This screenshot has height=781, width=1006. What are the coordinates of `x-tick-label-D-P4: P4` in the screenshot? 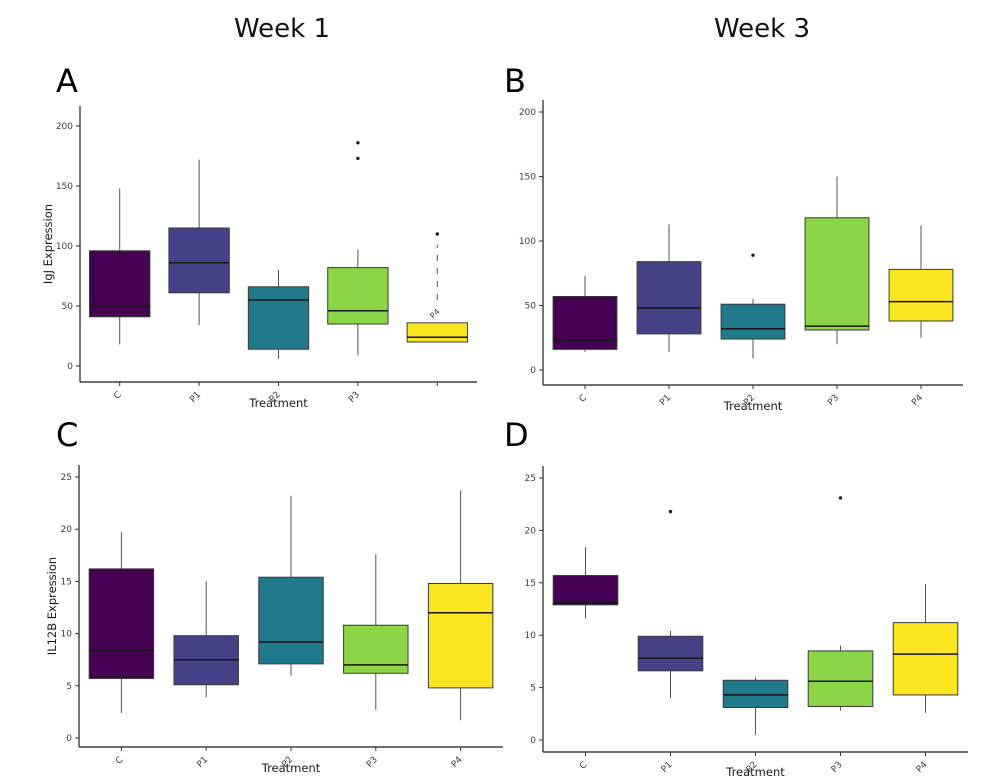 It's located at (922, 767).